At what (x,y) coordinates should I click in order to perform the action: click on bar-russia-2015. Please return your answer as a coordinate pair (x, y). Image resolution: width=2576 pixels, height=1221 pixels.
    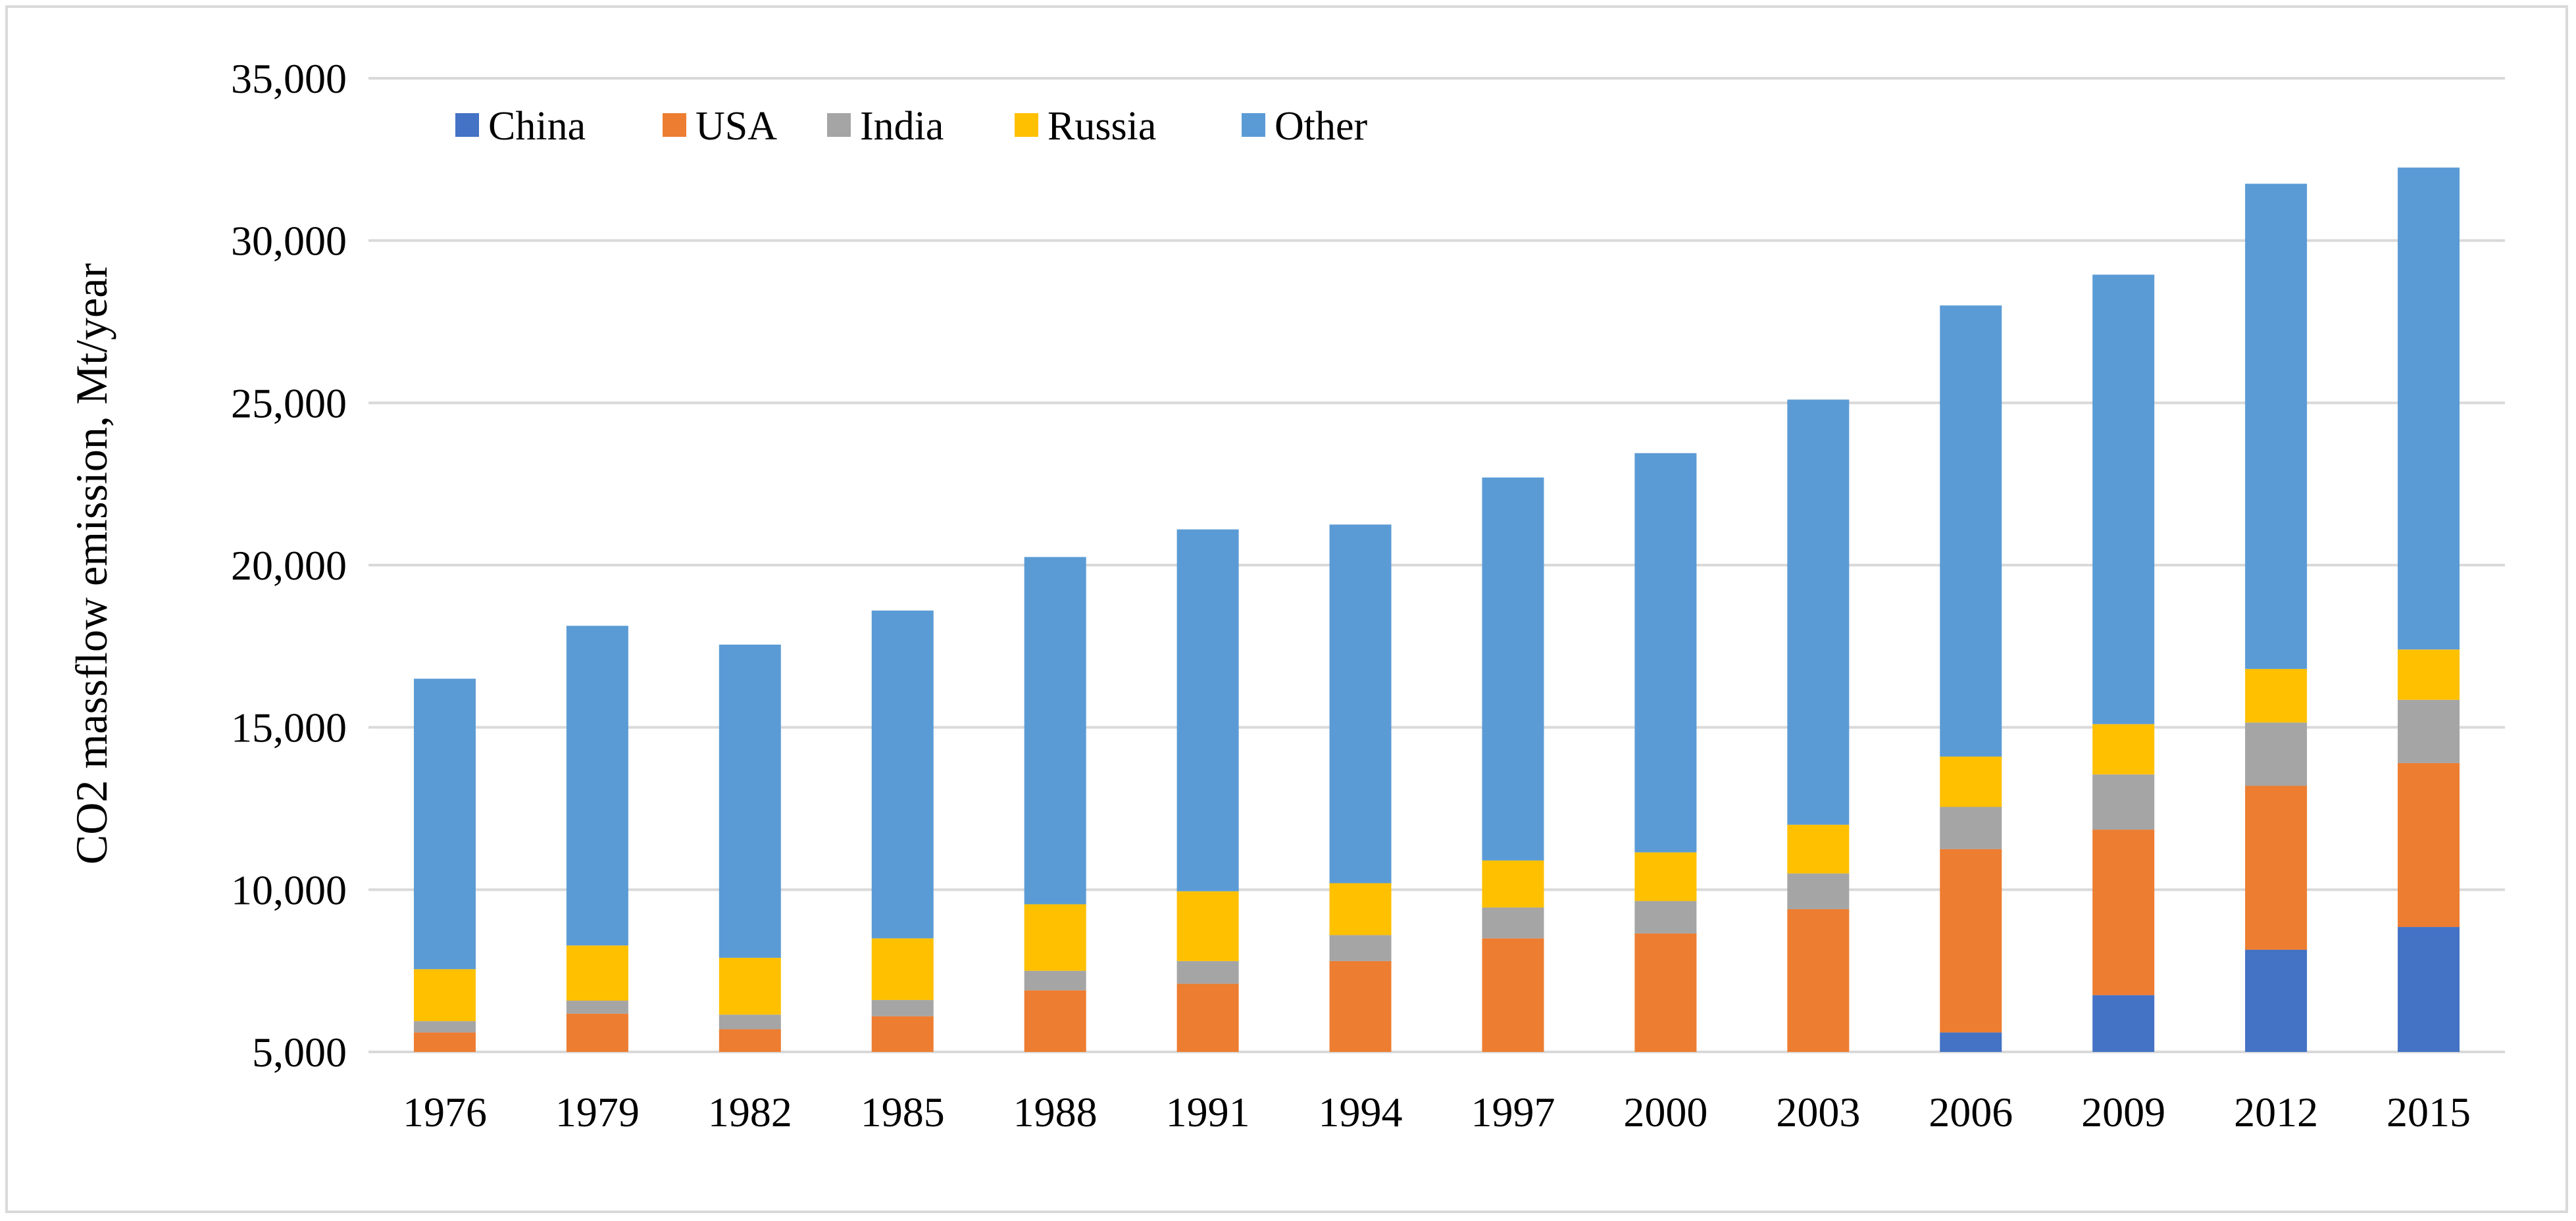
    Looking at the image, I should click on (2429, 674).